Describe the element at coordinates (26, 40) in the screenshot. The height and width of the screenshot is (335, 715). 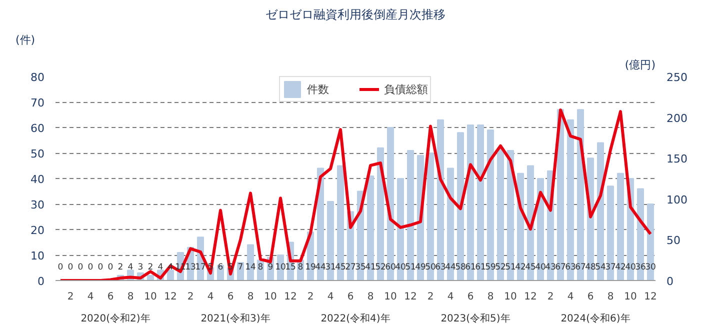
I see `y-axis-title: (件)` at that location.